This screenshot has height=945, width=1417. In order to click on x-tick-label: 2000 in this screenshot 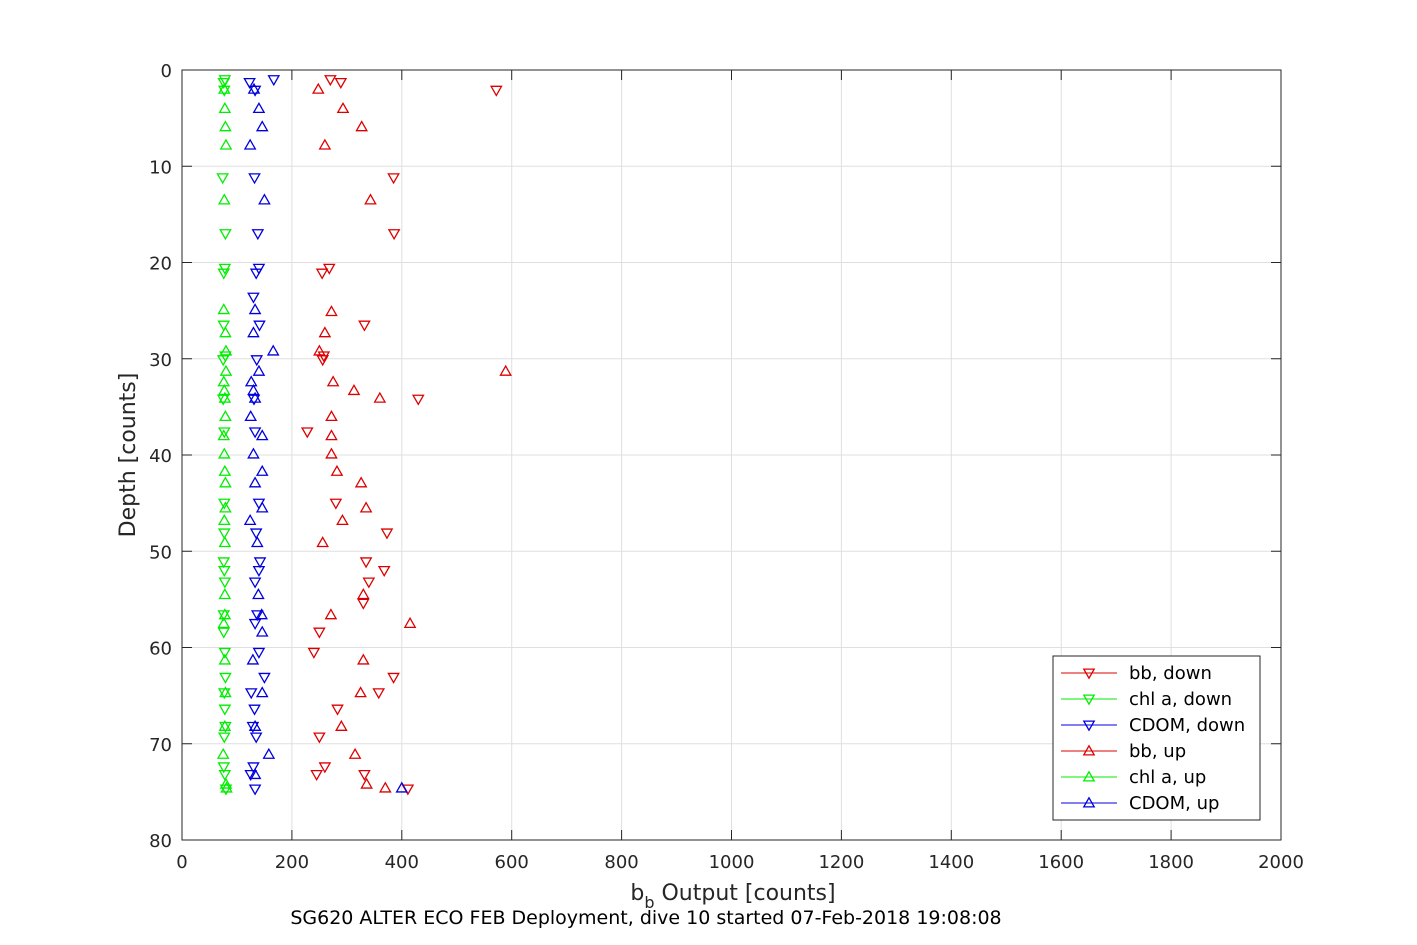, I will do `click(1281, 862)`.